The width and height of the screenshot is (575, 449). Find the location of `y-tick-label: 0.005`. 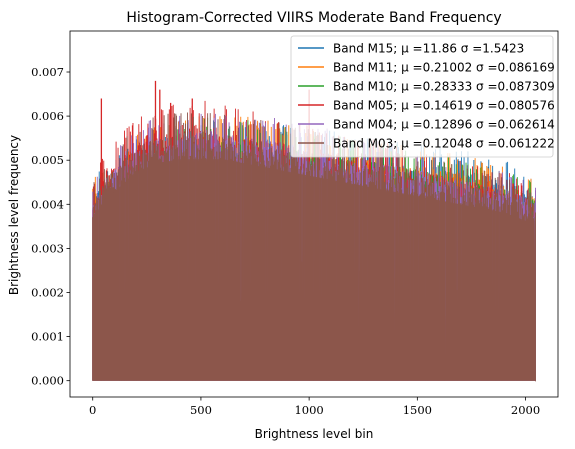

y-tick-label: 0.005 is located at coordinates (47, 160).